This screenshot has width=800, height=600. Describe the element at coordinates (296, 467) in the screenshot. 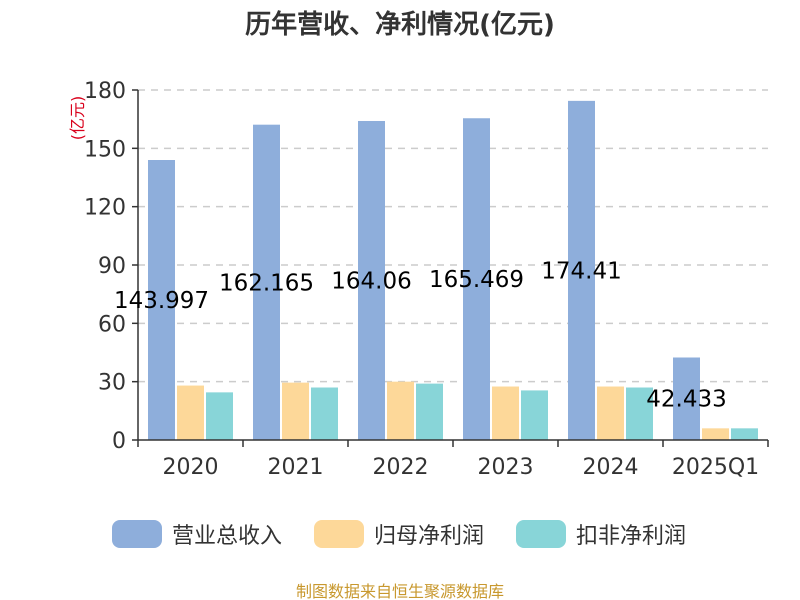

I see `x-tick-label: 2021` at that location.